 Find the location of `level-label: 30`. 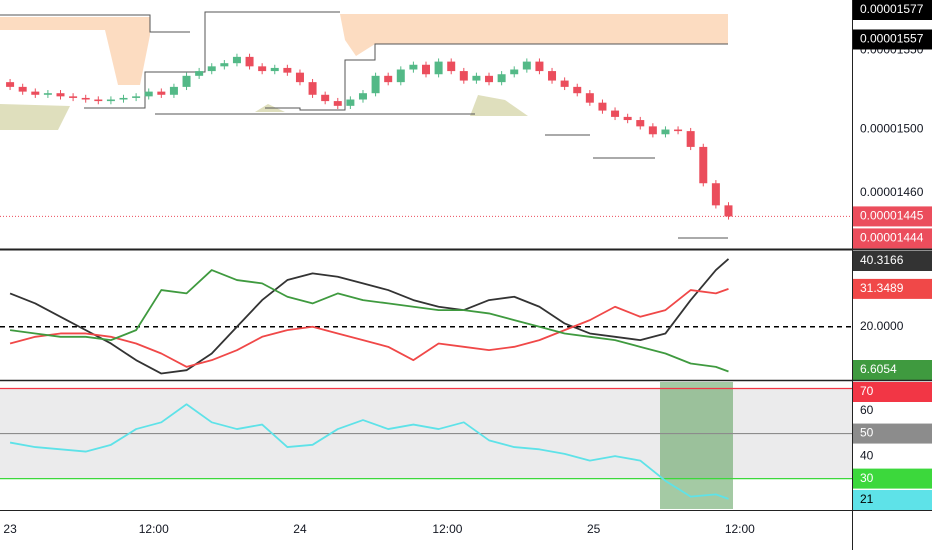

level-label: 30 is located at coordinates (867, 478).